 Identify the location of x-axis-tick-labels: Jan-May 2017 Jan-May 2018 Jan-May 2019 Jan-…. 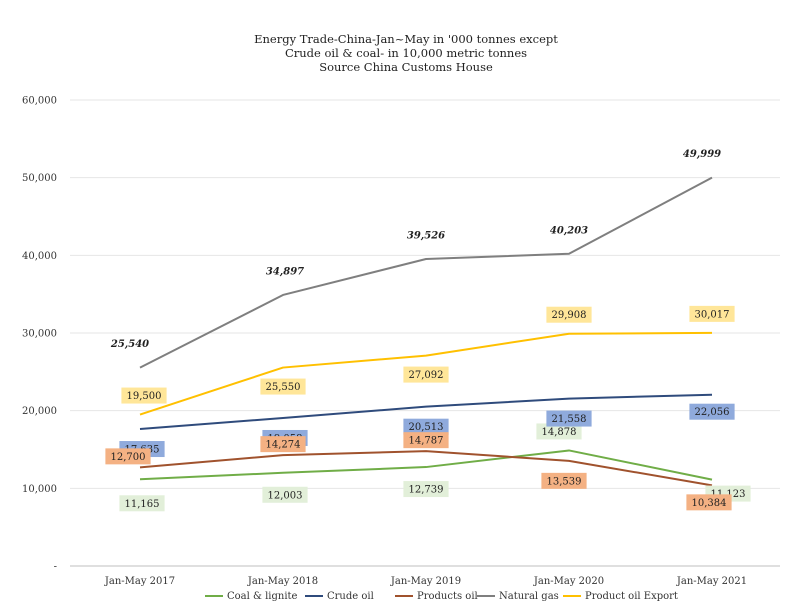
(425, 581).